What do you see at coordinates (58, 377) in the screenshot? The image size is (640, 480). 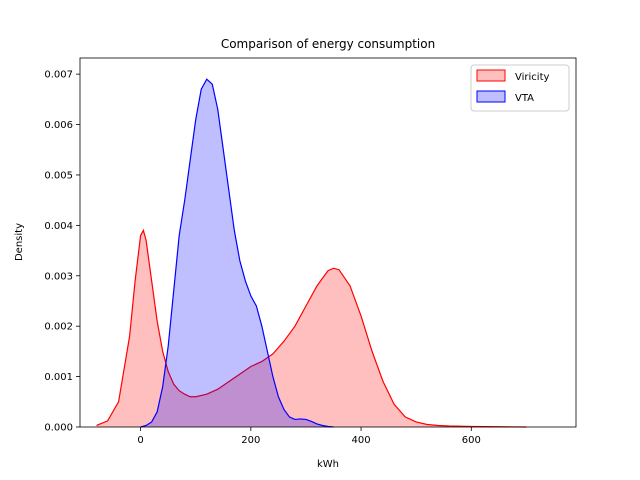 I see `y-tick-label: 0.001` at bounding box center [58, 377].